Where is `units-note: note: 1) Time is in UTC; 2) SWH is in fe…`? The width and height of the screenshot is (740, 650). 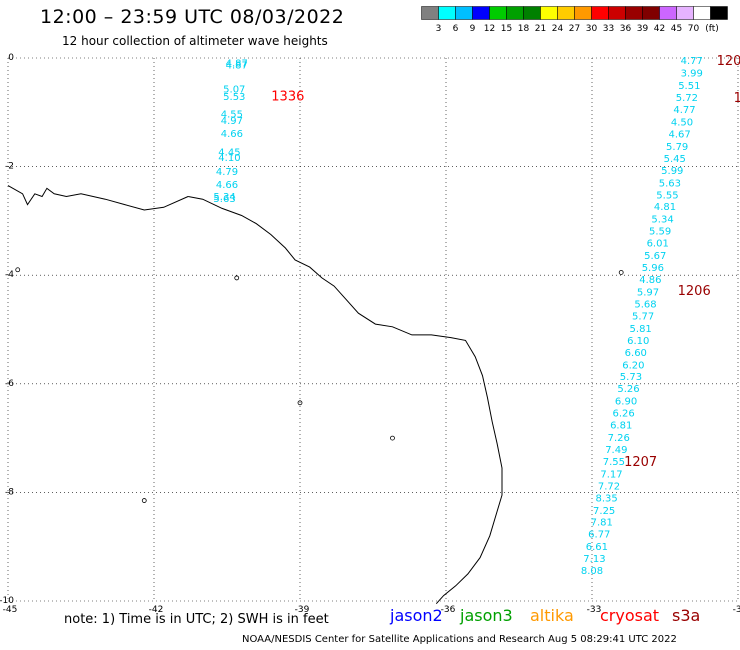 units-note: note: 1) Time is in UTC; 2) SWH is in fe… is located at coordinates (196, 619).